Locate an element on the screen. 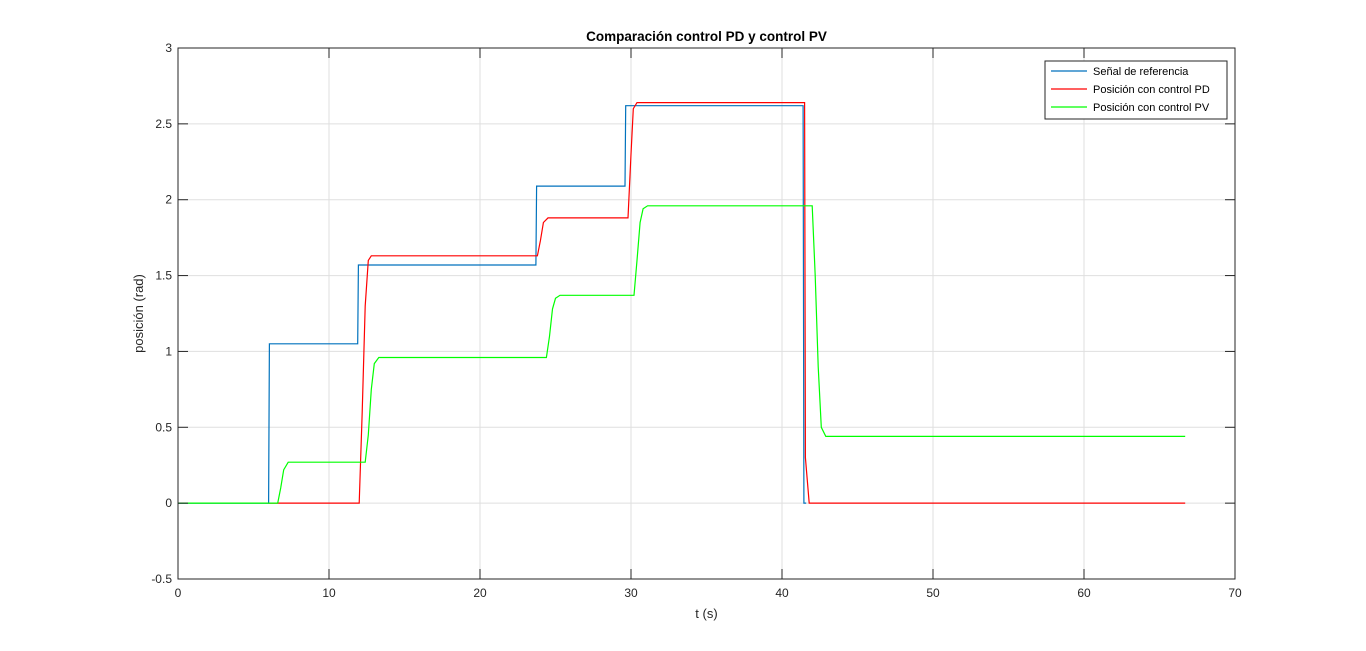 Image resolution: width=1366 pixels, height=651 pixels. x-tick-label: 40 is located at coordinates (782, 593).